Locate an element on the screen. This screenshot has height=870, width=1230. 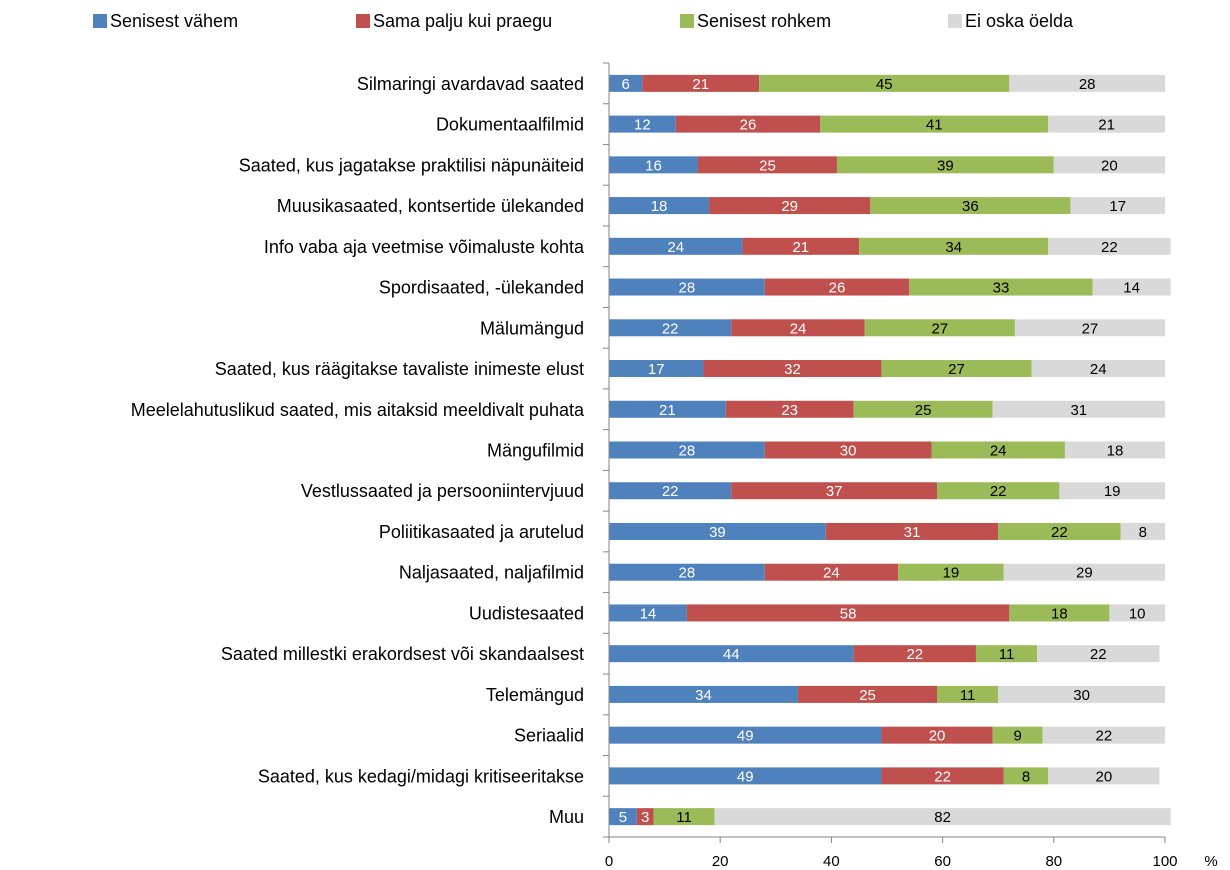
data-label: 18 is located at coordinates (659, 206).